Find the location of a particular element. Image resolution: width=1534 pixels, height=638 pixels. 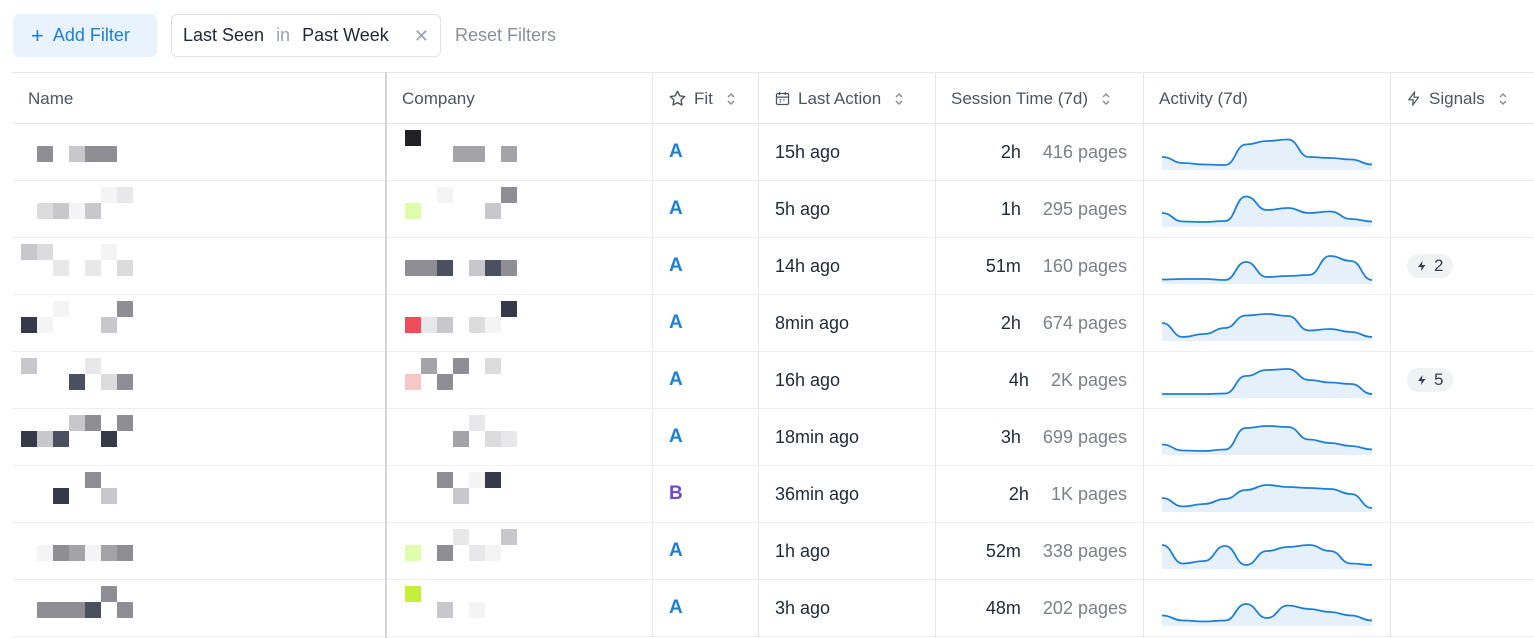

sparkline-area is located at coordinates (1267, 498).